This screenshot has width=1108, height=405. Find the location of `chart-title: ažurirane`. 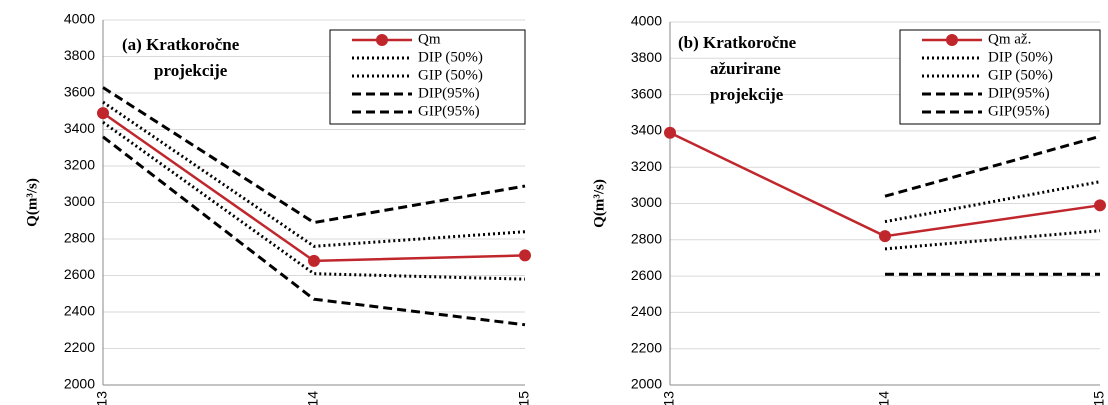

chart-title: ažurirane is located at coordinates (745, 68).